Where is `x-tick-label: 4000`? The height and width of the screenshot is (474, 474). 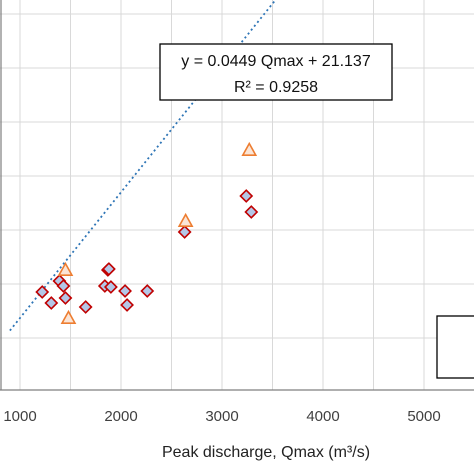 x-tick-label: 4000 is located at coordinates (322, 416).